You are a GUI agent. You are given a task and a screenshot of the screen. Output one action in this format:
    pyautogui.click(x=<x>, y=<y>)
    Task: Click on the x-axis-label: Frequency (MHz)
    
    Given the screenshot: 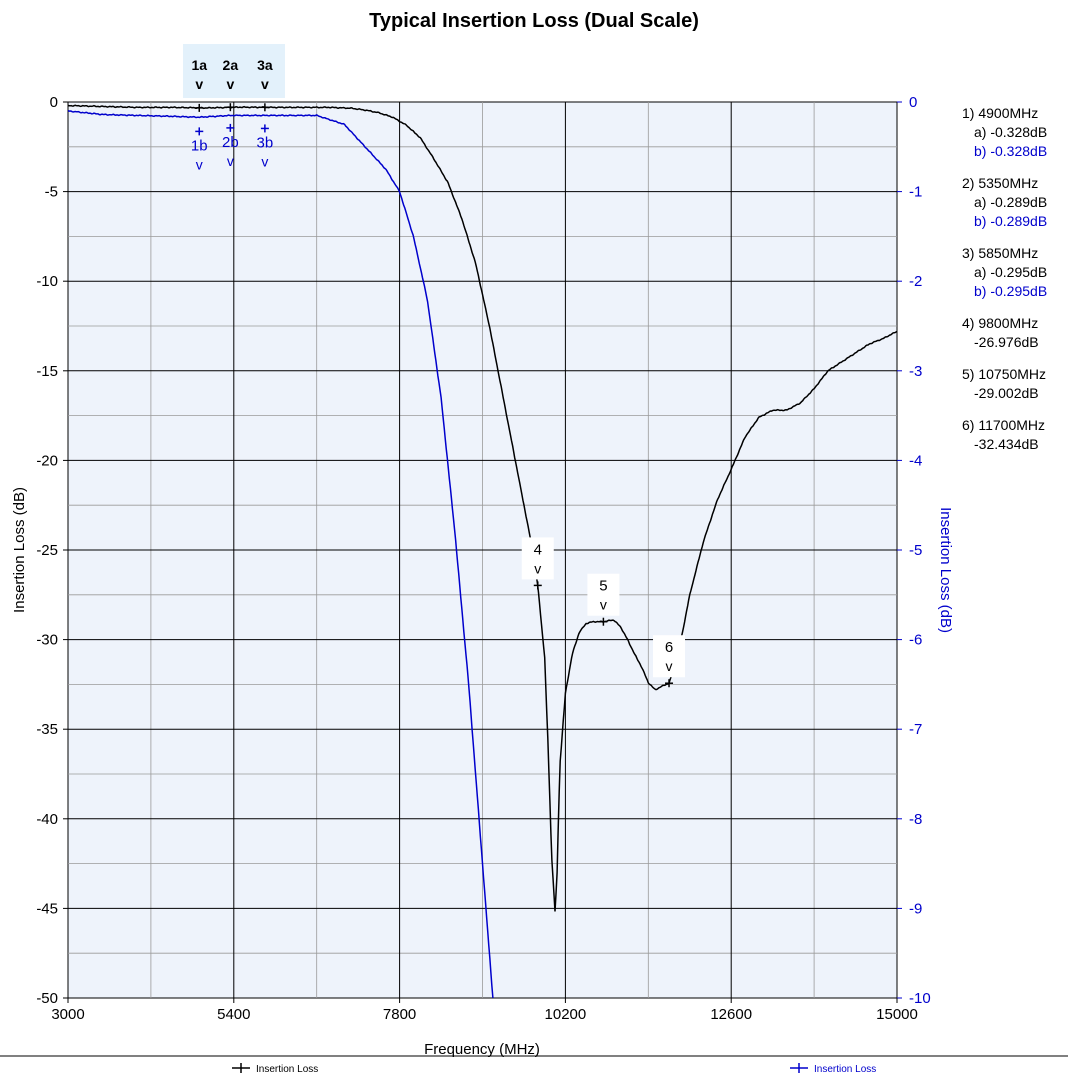 What is the action you would take?
    pyautogui.click(x=482, y=1049)
    